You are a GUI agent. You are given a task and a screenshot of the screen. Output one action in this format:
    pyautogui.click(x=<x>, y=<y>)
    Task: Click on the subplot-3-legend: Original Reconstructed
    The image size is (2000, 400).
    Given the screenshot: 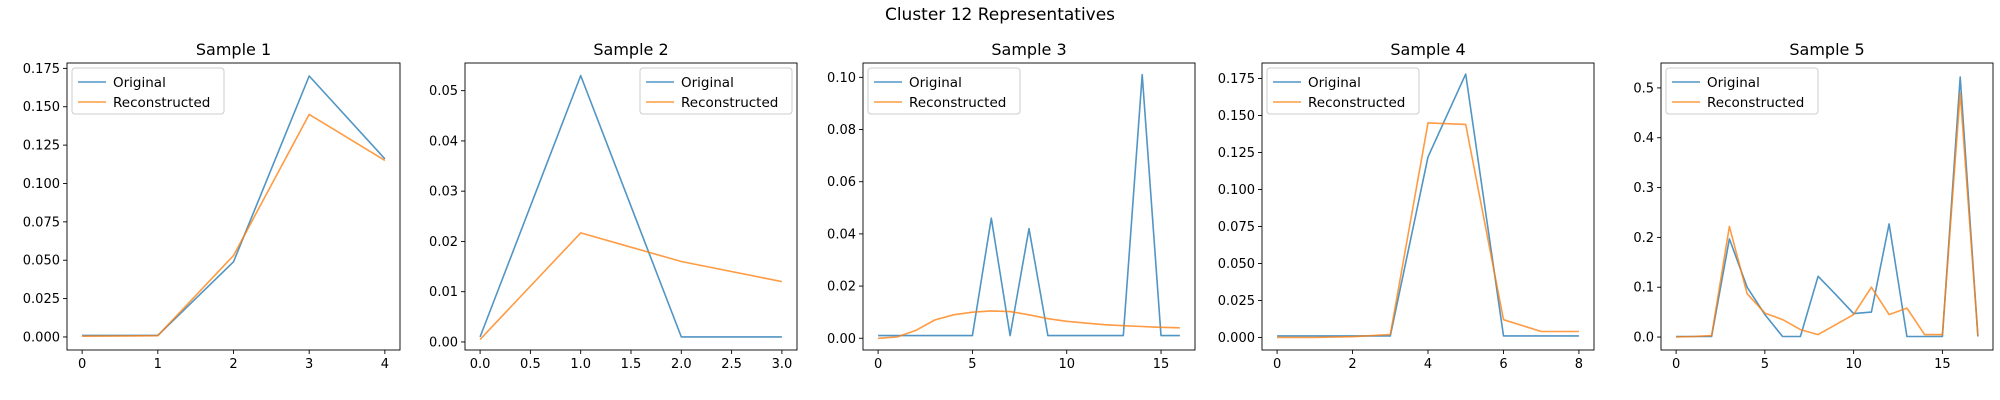 What is the action you would take?
    pyautogui.click(x=944, y=91)
    